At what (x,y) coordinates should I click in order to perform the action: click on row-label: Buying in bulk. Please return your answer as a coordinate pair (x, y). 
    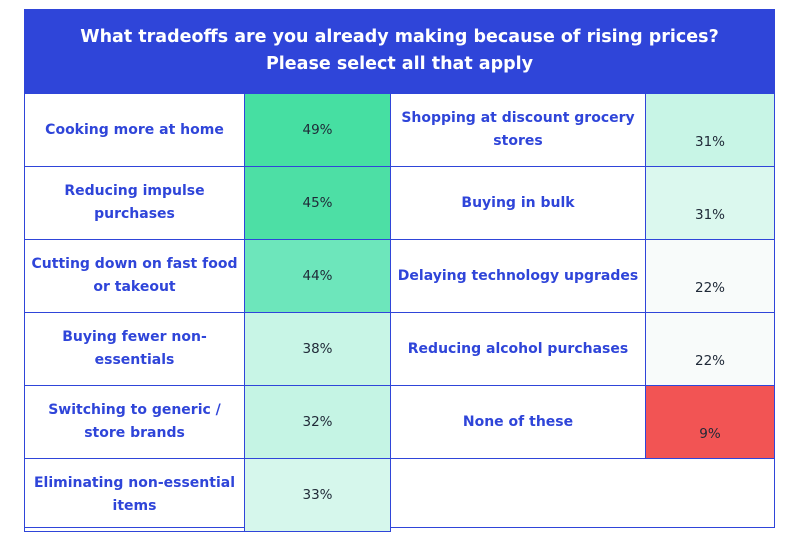
    Looking at the image, I should click on (518, 203).